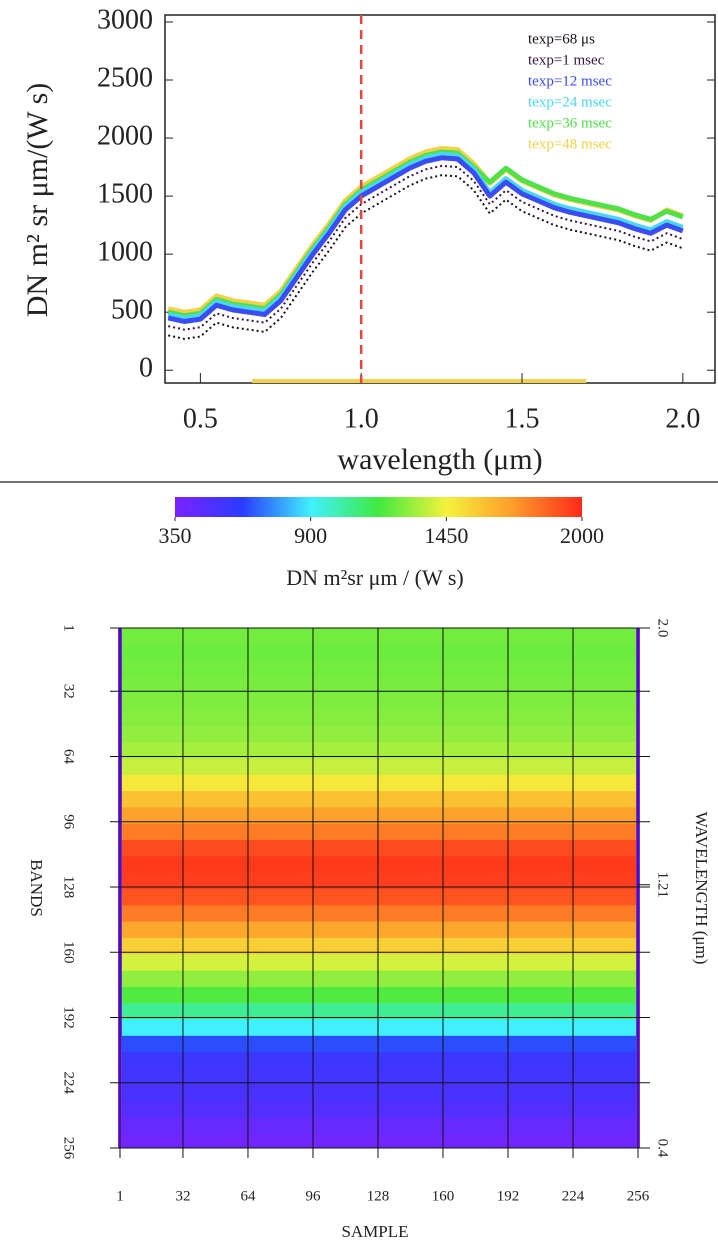 The image size is (718, 1243). I want to click on x-tick-label: 160, so click(443, 1196).